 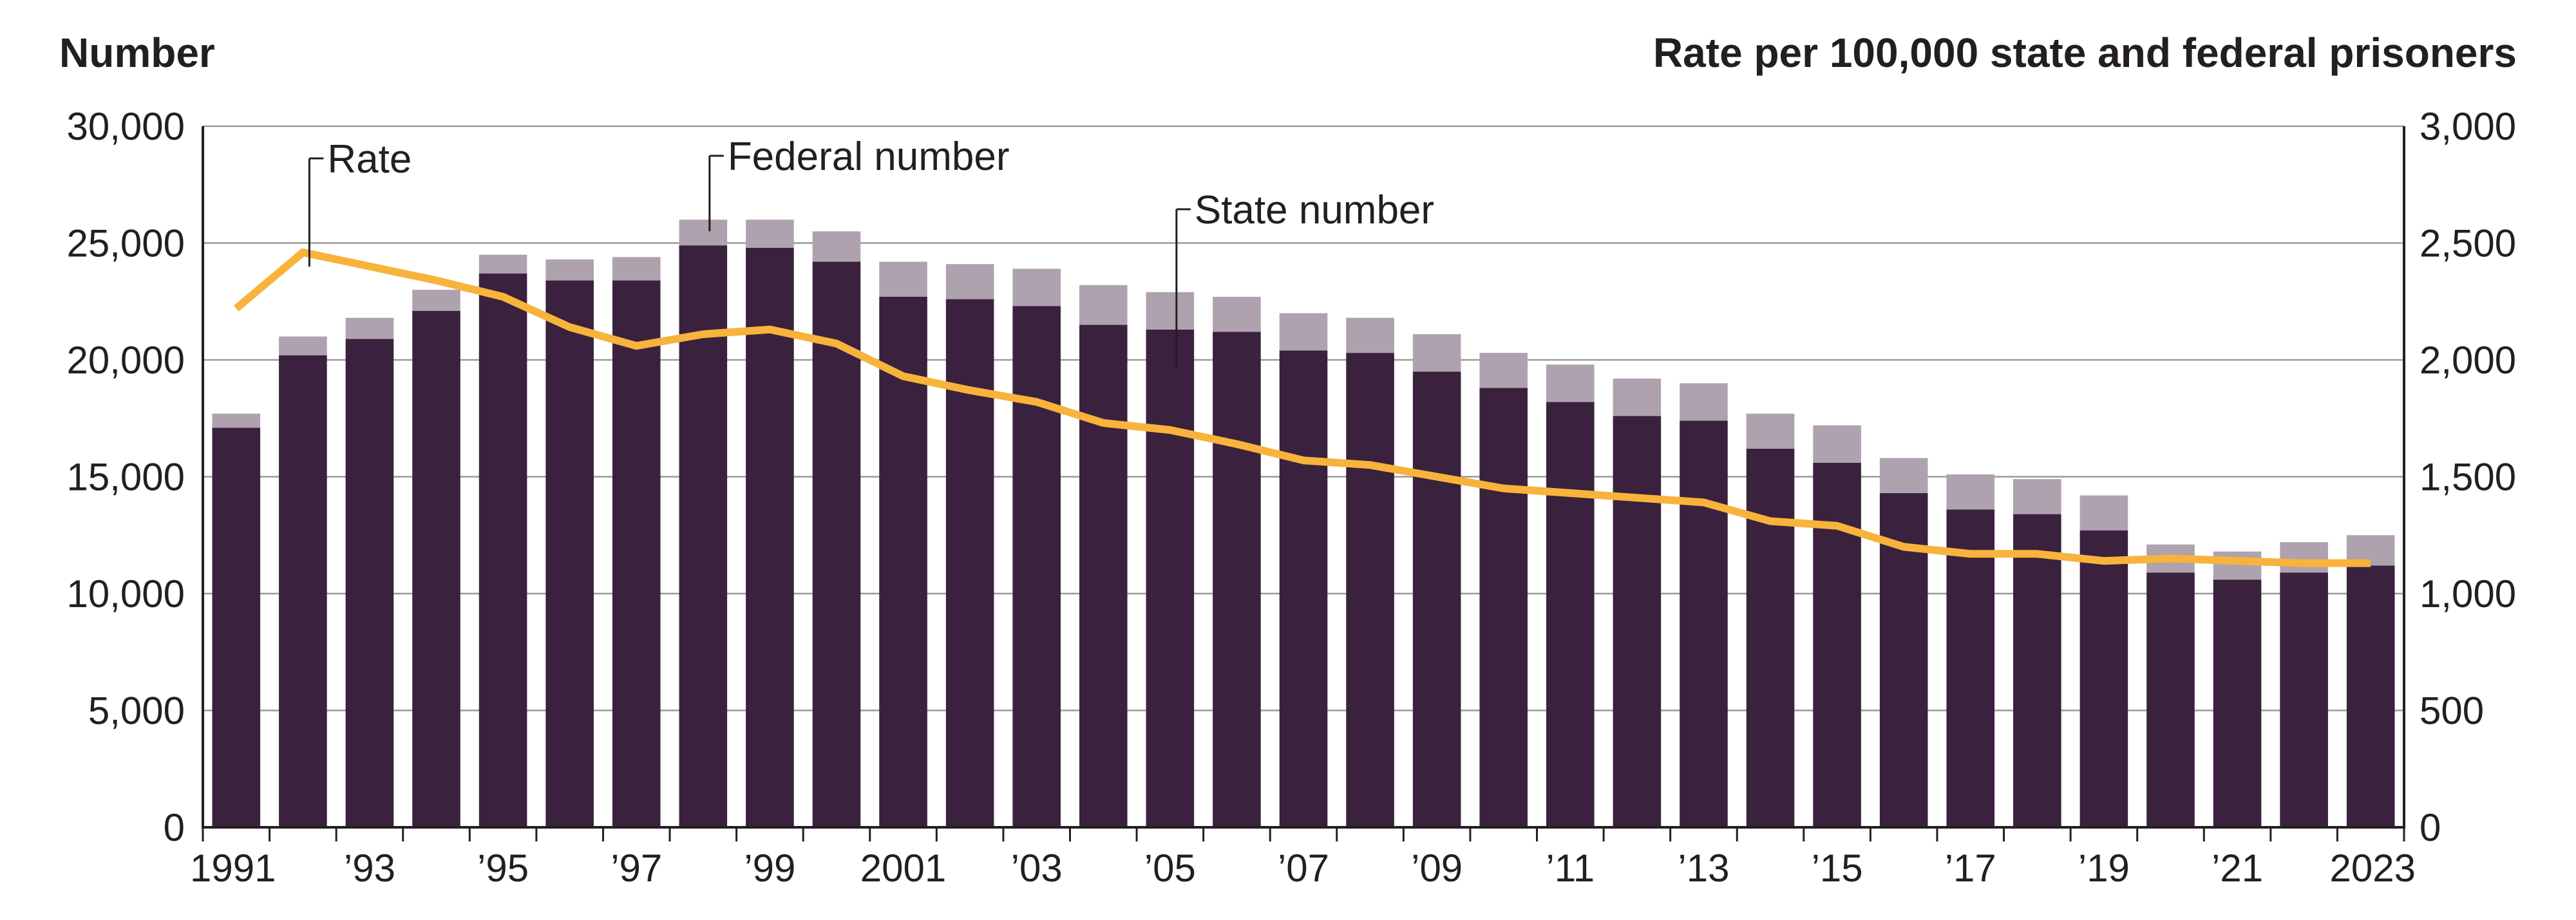 I want to click on bar-federal-1995, so click(x=502, y=264).